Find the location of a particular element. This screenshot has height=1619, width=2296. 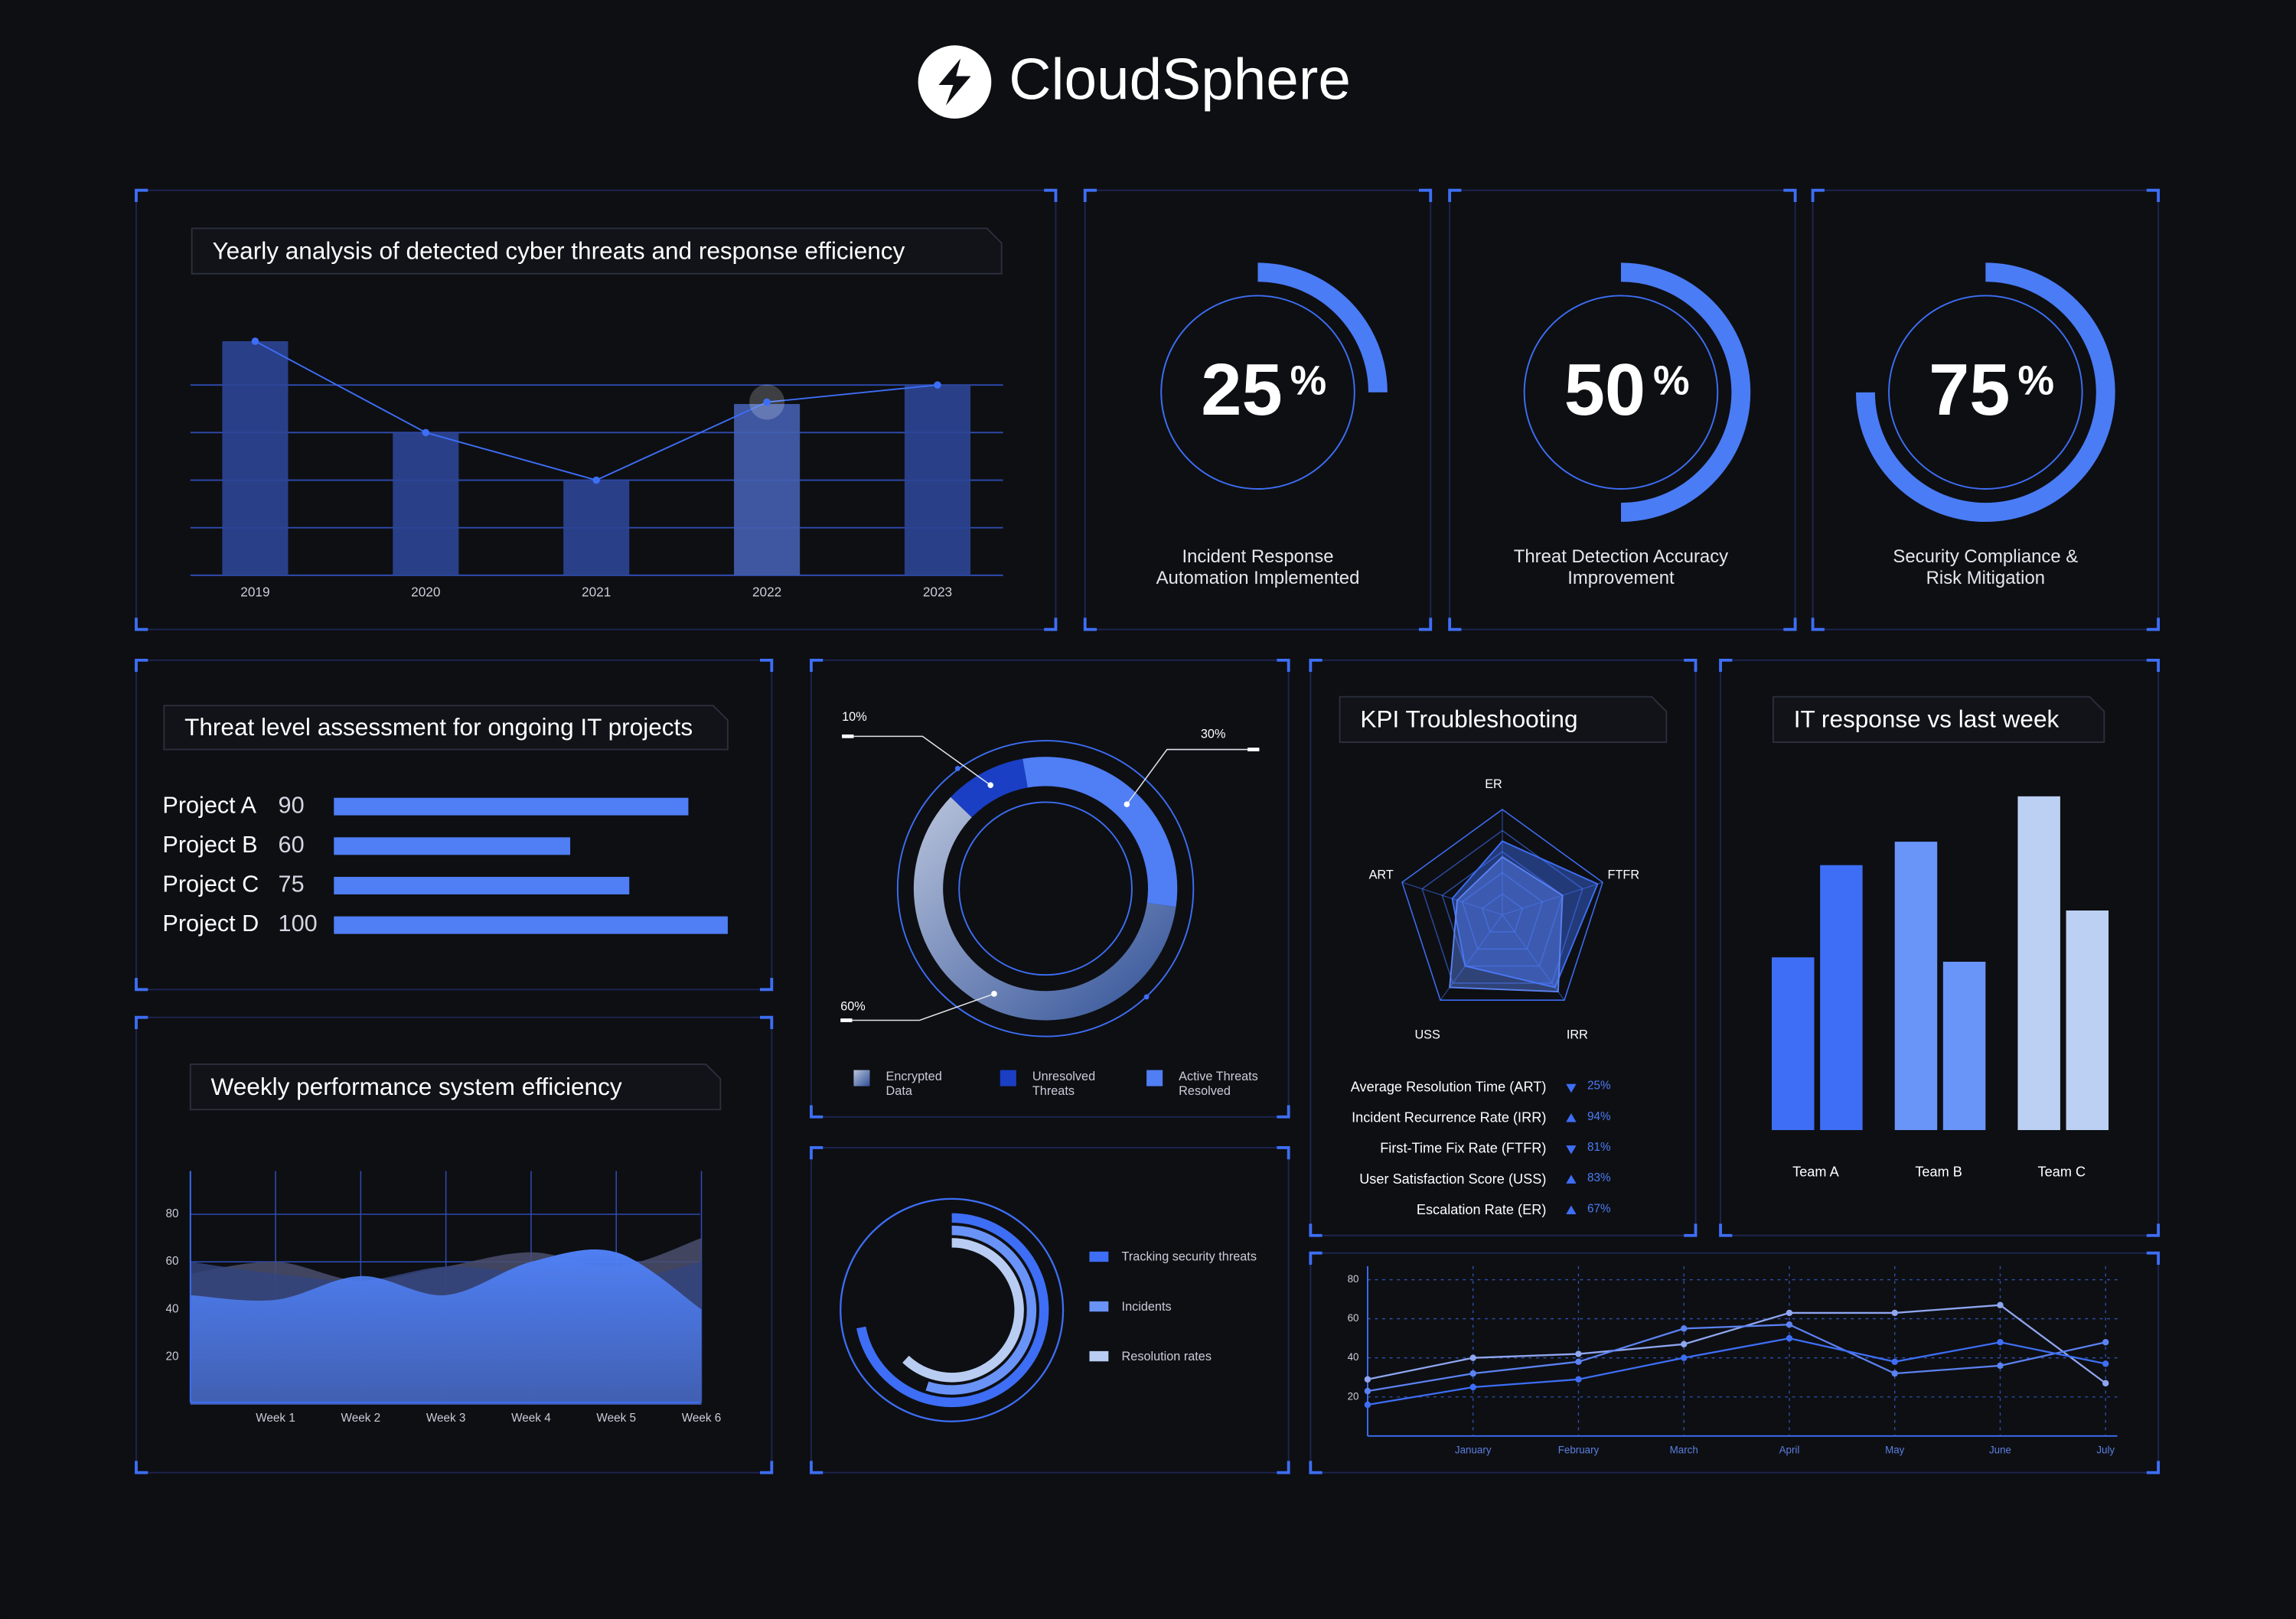

radial-bar is located at coordinates (981, 1310).